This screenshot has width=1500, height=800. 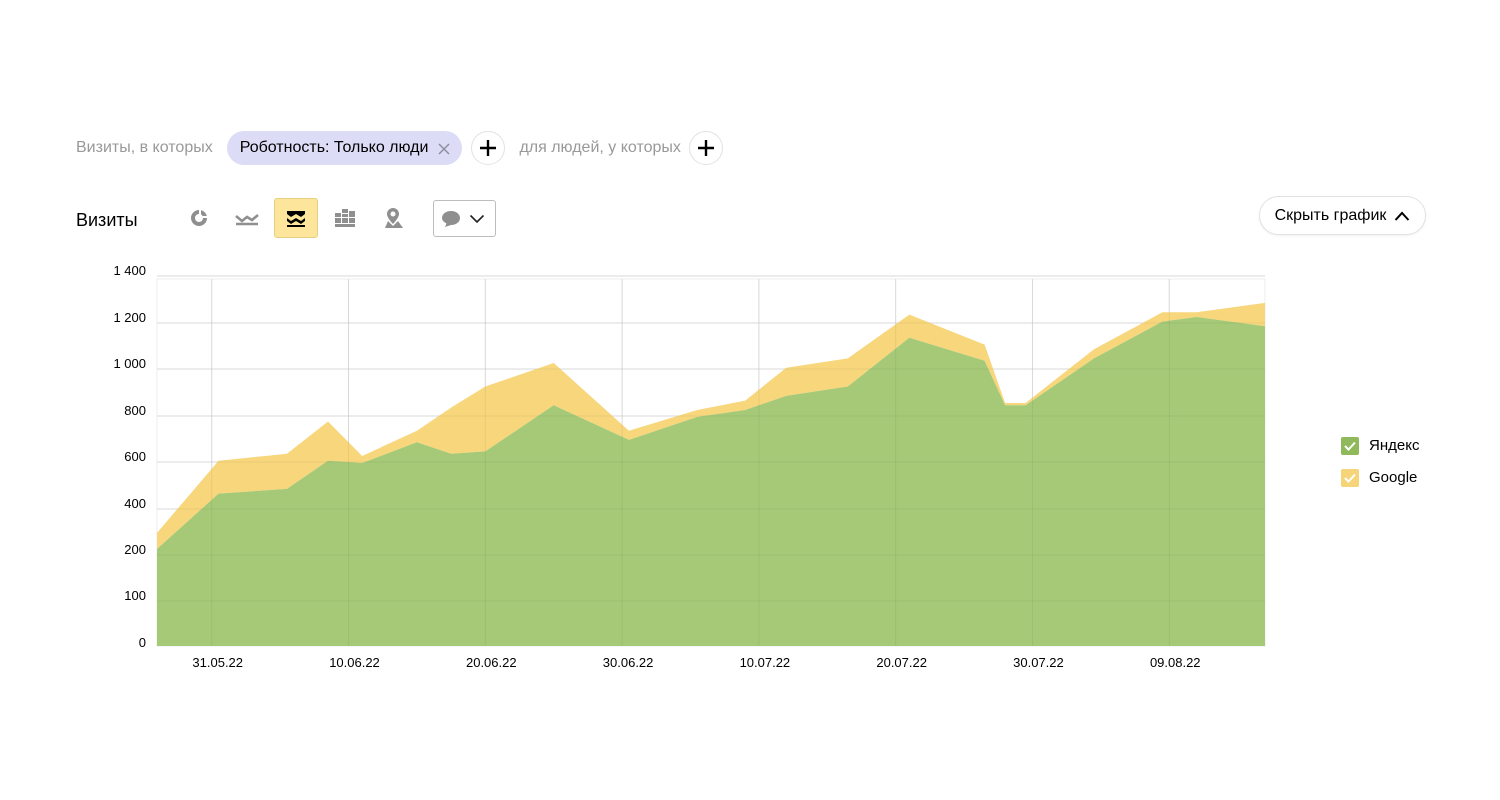 I want to click on y-tick-label: 400, so click(x=135, y=503).